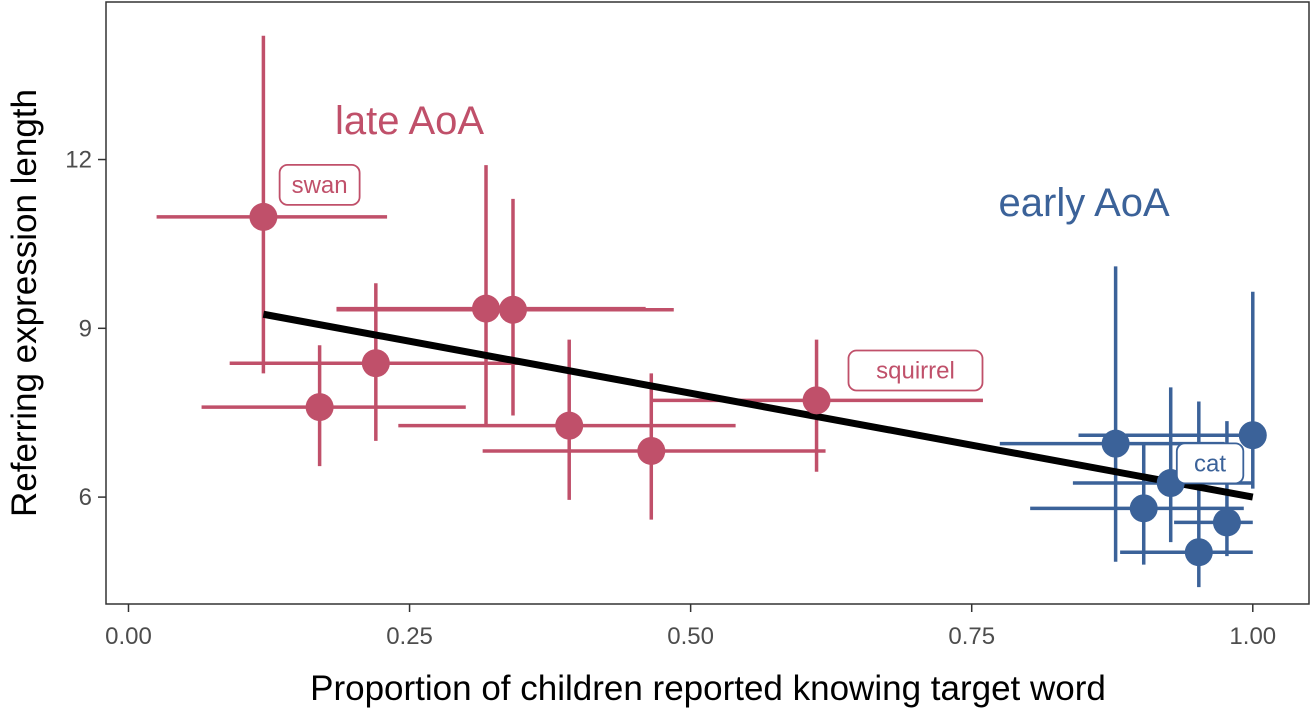 The image size is (1311, 710). I want to click on x-tick-label: 0.50, so click(690, 636).